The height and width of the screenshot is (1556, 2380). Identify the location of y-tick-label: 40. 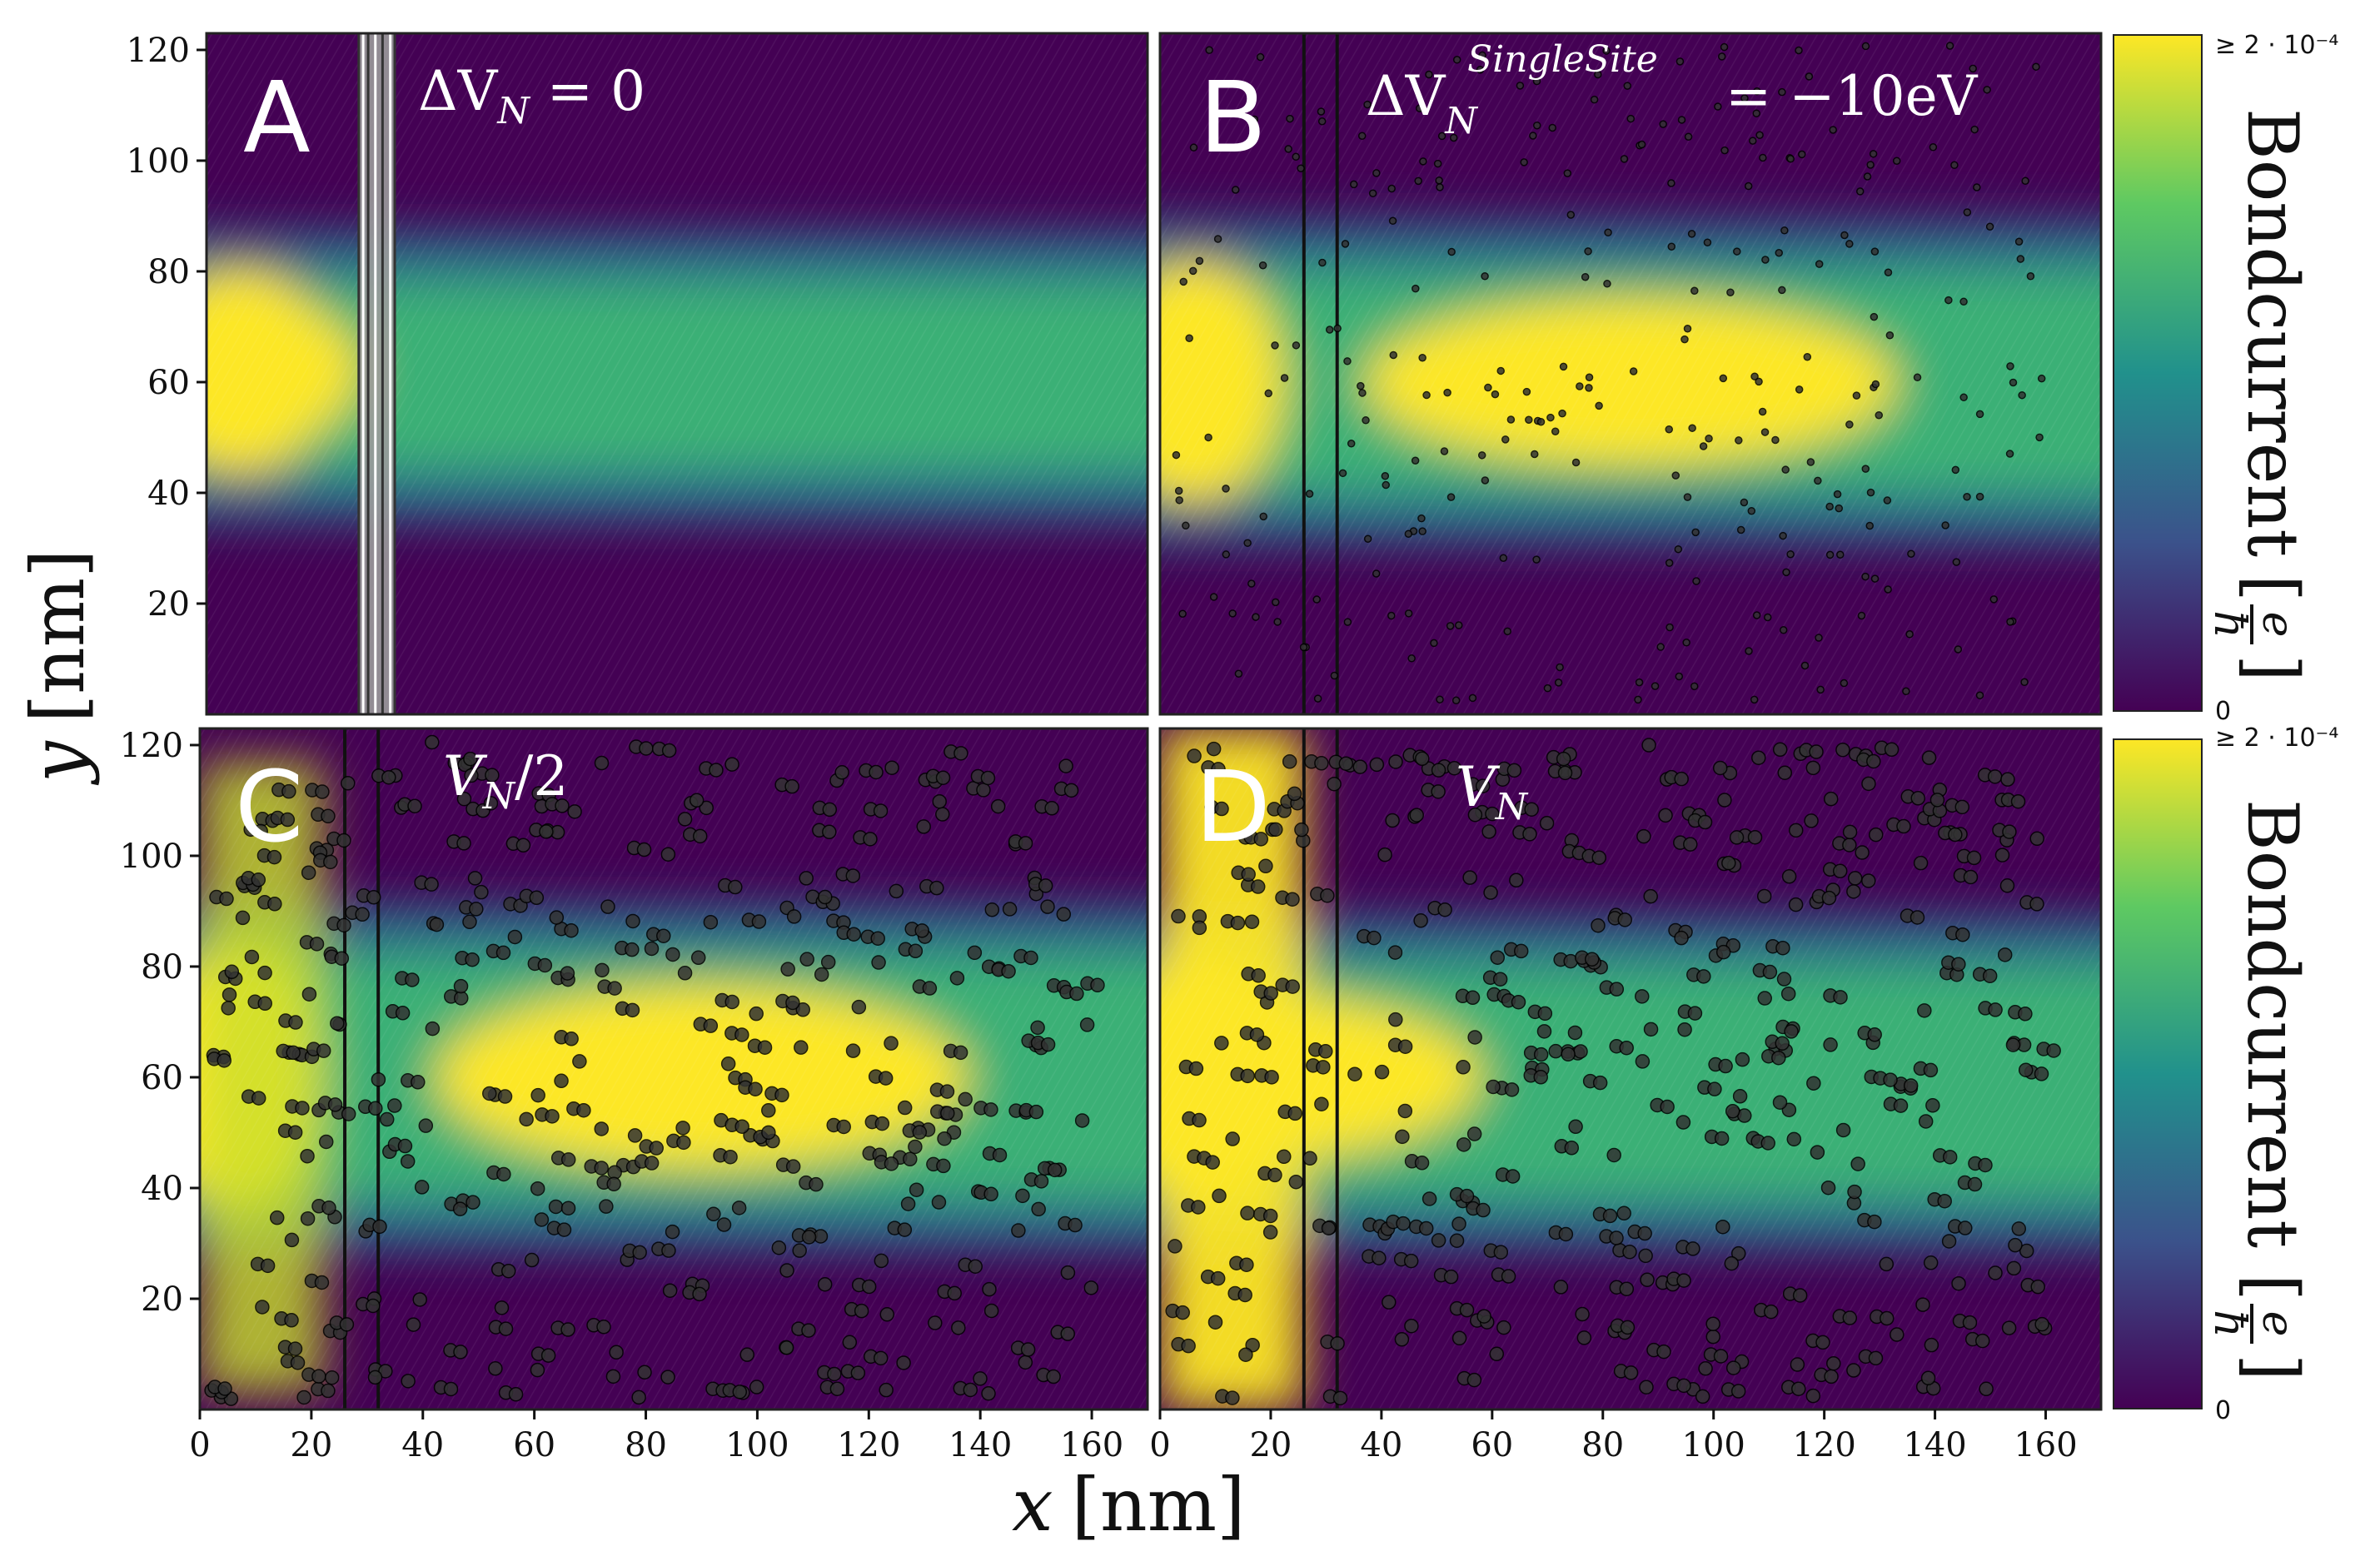
(162, 1189).